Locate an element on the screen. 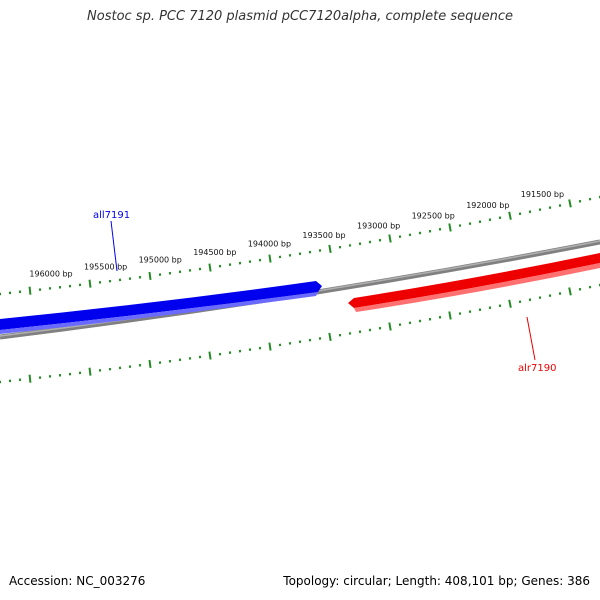 Image resolution: width=600 pixels, height=600 pixels. gene-alr7190-body is located at coordinates (474, 280).